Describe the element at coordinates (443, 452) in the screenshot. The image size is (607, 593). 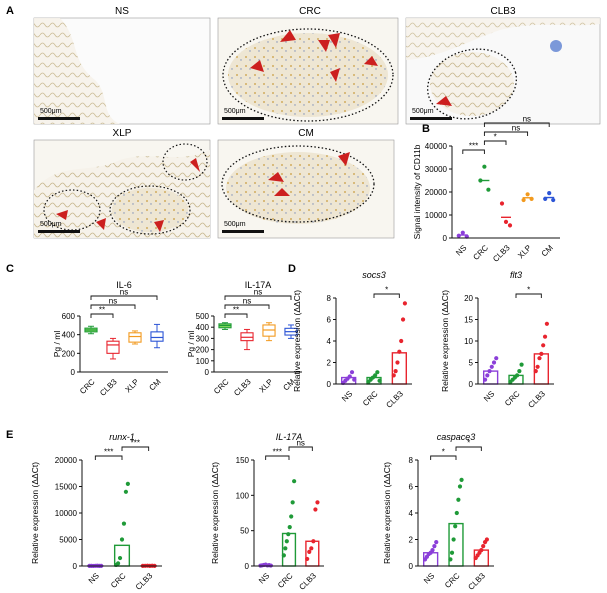
I see `significance-label: *` at that location.